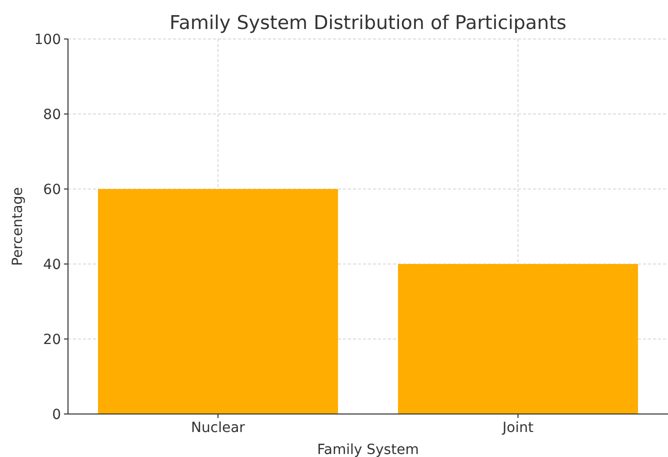  Describe the element at coordinates (218, 428) in the screenshot. I see `x-tick-label: Nuclear` at that location.